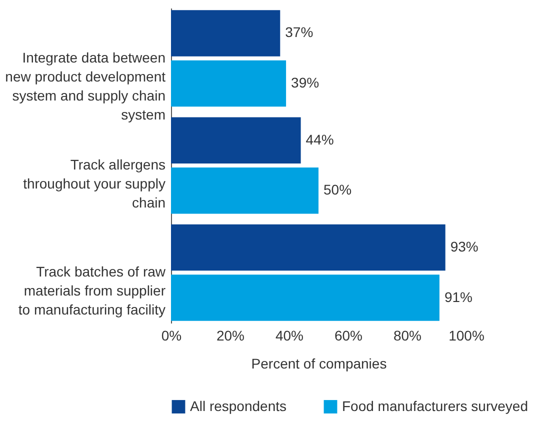  What do you see at coordinates (407, 336) in the screenshot?
I see `x-tick-label: 80%` at bounding box center [407, 336].